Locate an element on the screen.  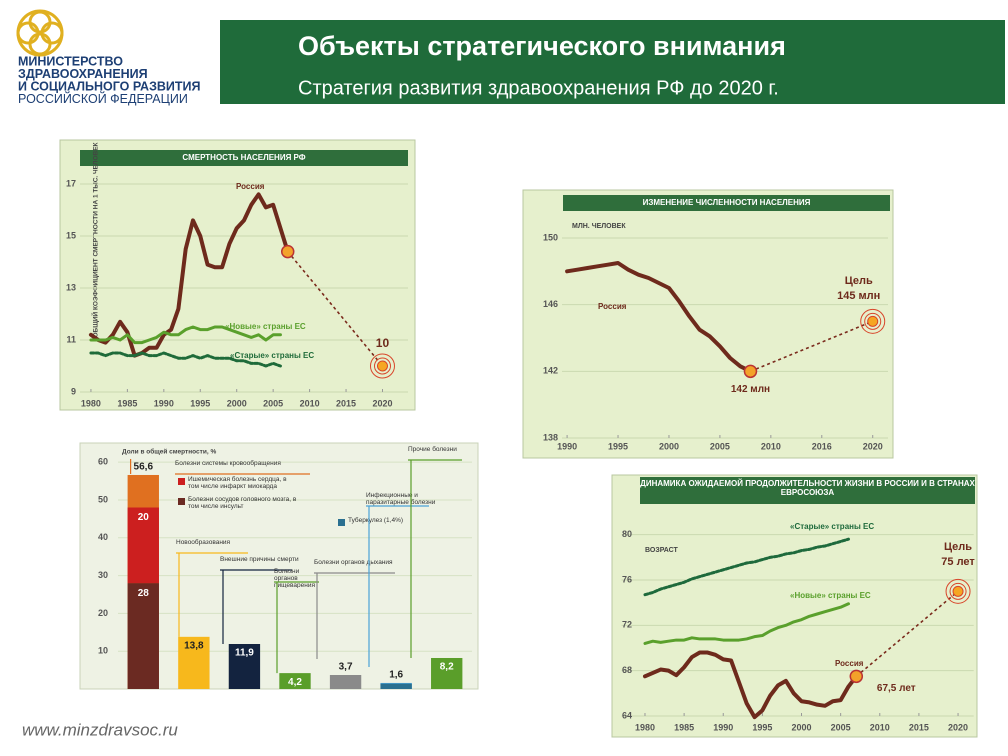
footer-url: www.minzdravsoc.ru is located at coordinates (100, 729).